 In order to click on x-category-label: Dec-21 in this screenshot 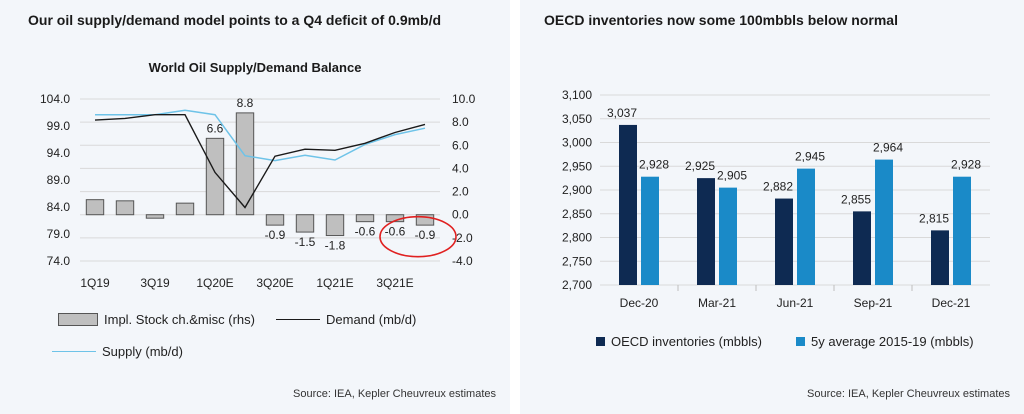, I will do `click(951, 303)`.